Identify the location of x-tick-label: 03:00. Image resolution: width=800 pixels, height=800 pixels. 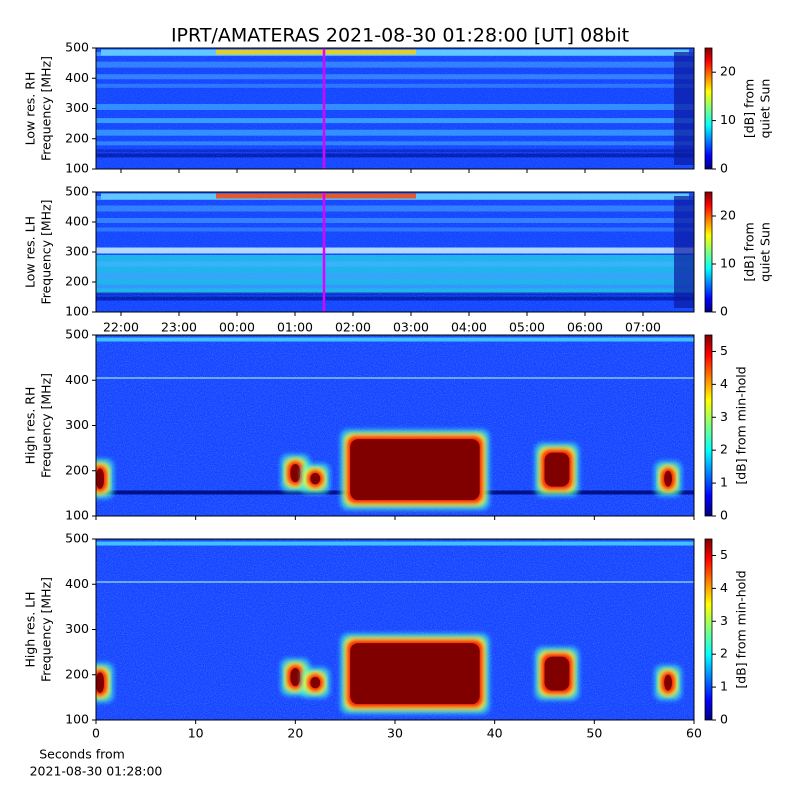
(411, 327).